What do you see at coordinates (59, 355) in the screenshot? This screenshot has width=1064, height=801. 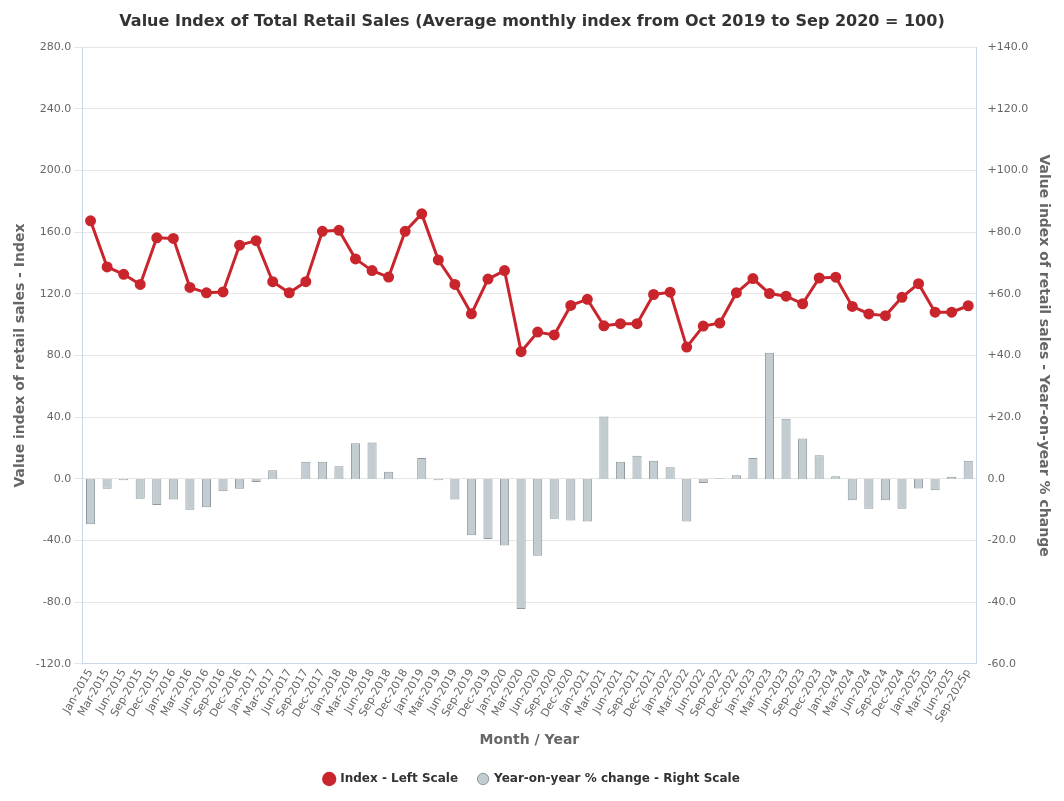 I see `y-tick-label: 80.0` at bounding box center [59, 355].